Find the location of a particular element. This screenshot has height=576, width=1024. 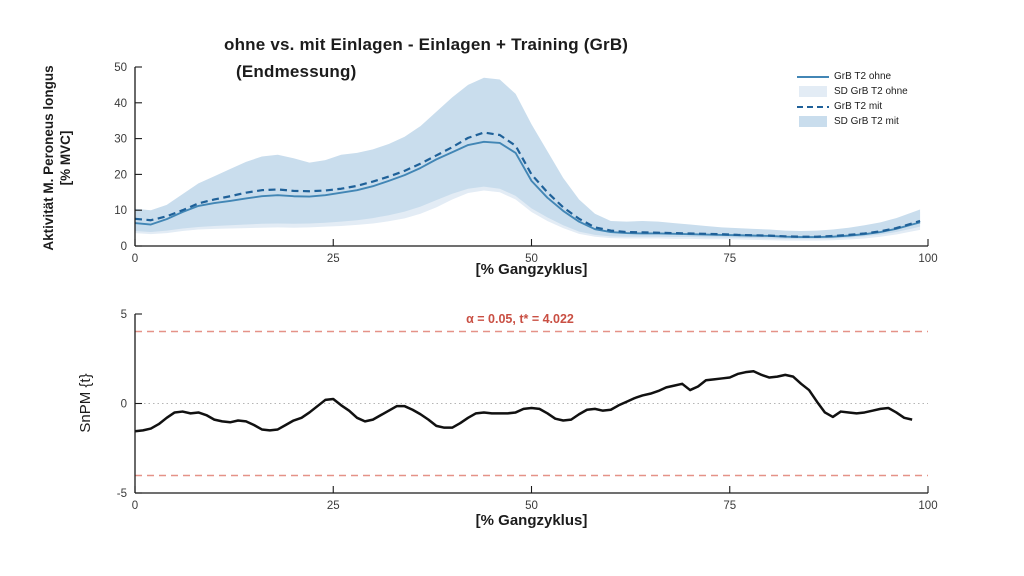

bottom-x-tick-label: 0 is located at coordinates (135, 506).